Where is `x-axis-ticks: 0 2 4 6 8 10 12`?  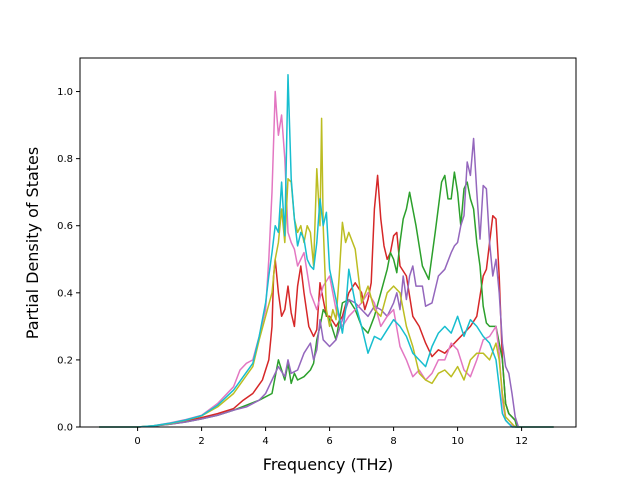
x-axis-ticks: 0 2 4 6 8 10 12 is located at coordinates (331, 437).